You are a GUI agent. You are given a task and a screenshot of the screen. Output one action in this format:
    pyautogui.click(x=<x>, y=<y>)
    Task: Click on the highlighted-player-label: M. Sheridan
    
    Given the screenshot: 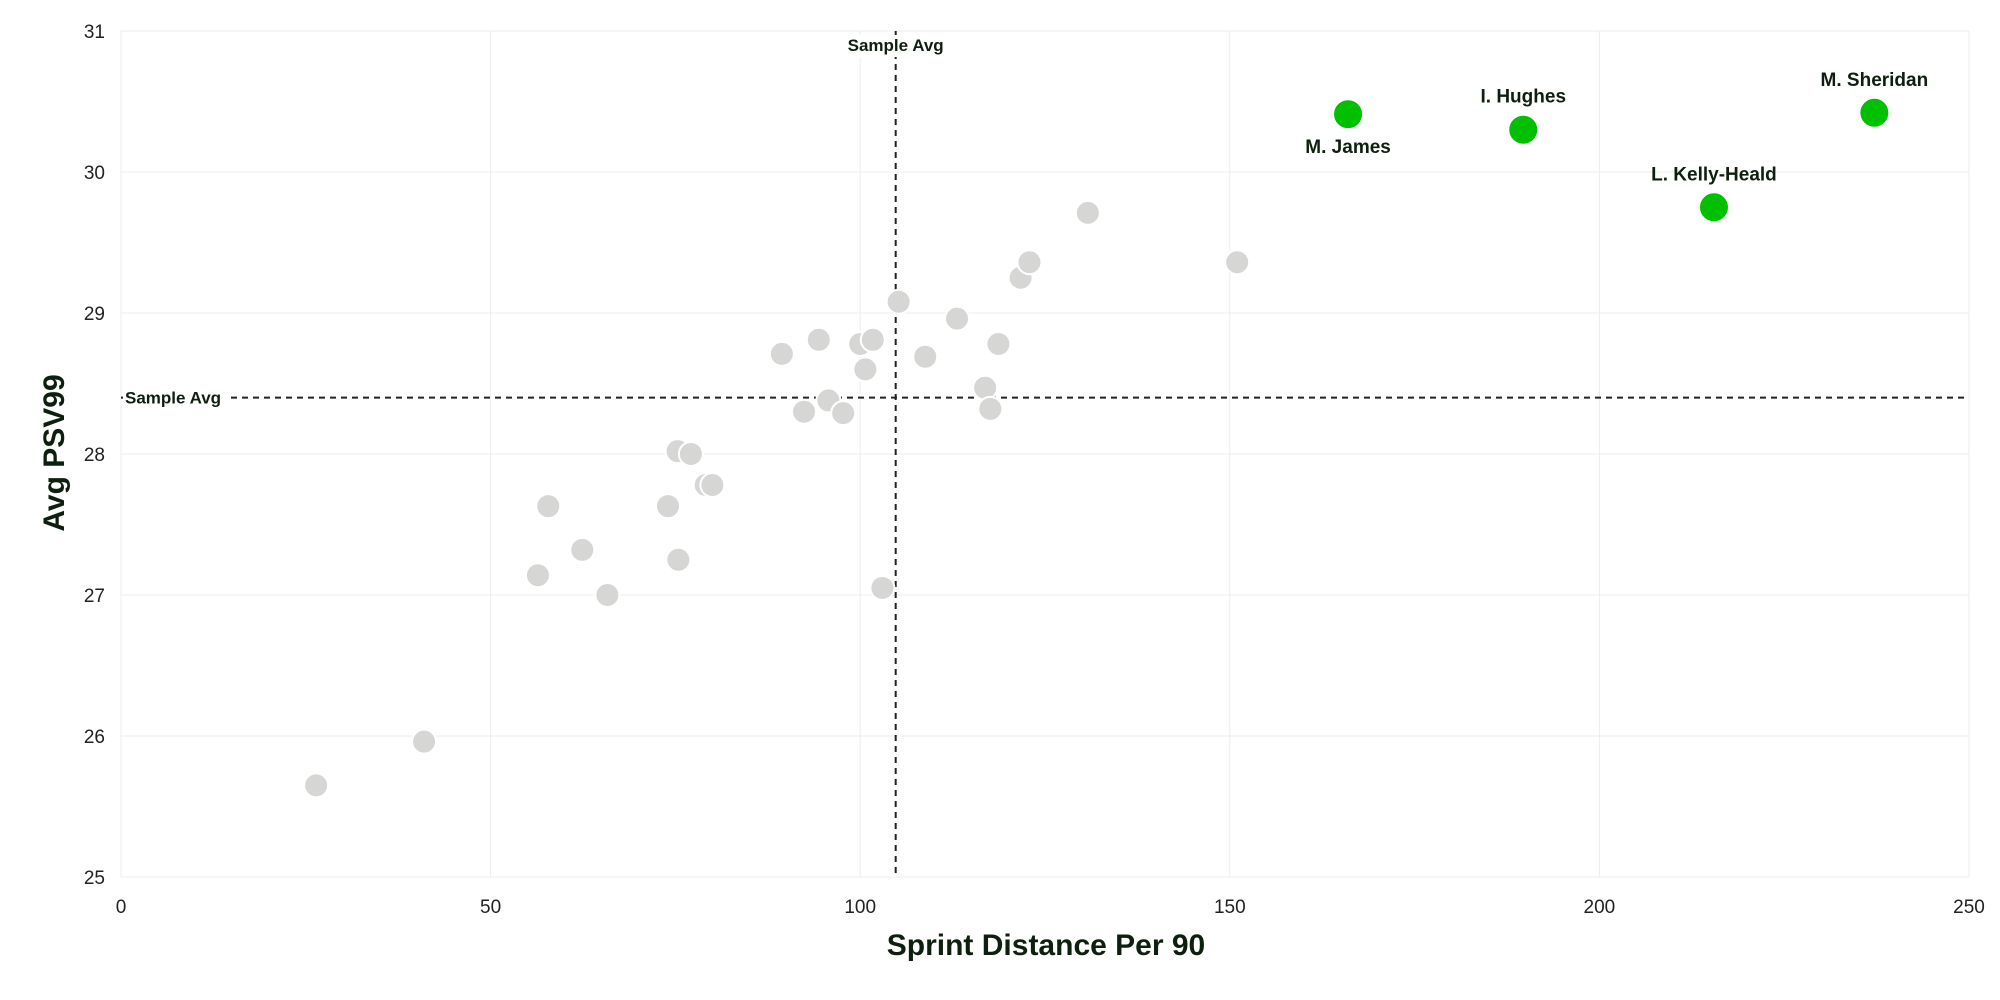 What is the action you would take?
    pyautogui.click(x=1875, y=80)
    